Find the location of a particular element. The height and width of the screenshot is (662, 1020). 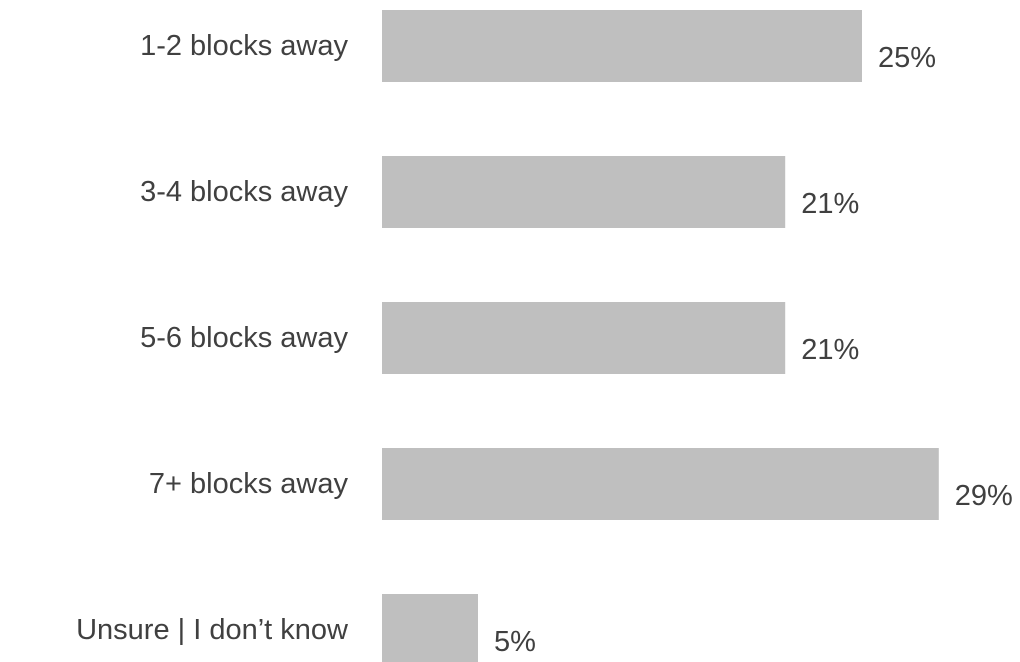

value-label-3: 21% is located at coordinates (830, 350).